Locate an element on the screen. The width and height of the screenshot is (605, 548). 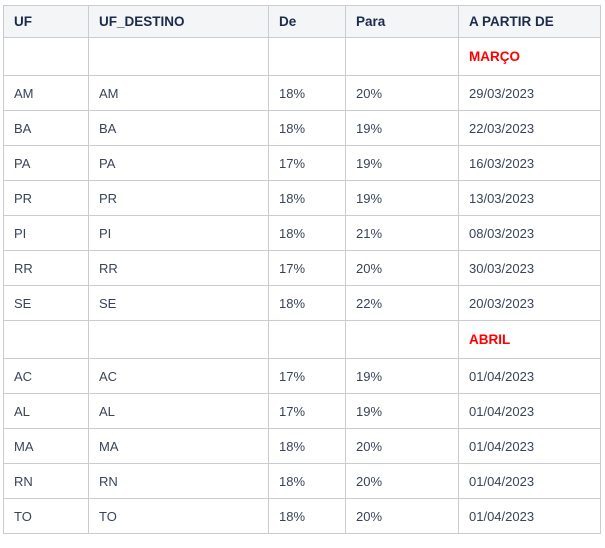
month-label: MARÇO is located at coordinates (529, 56).